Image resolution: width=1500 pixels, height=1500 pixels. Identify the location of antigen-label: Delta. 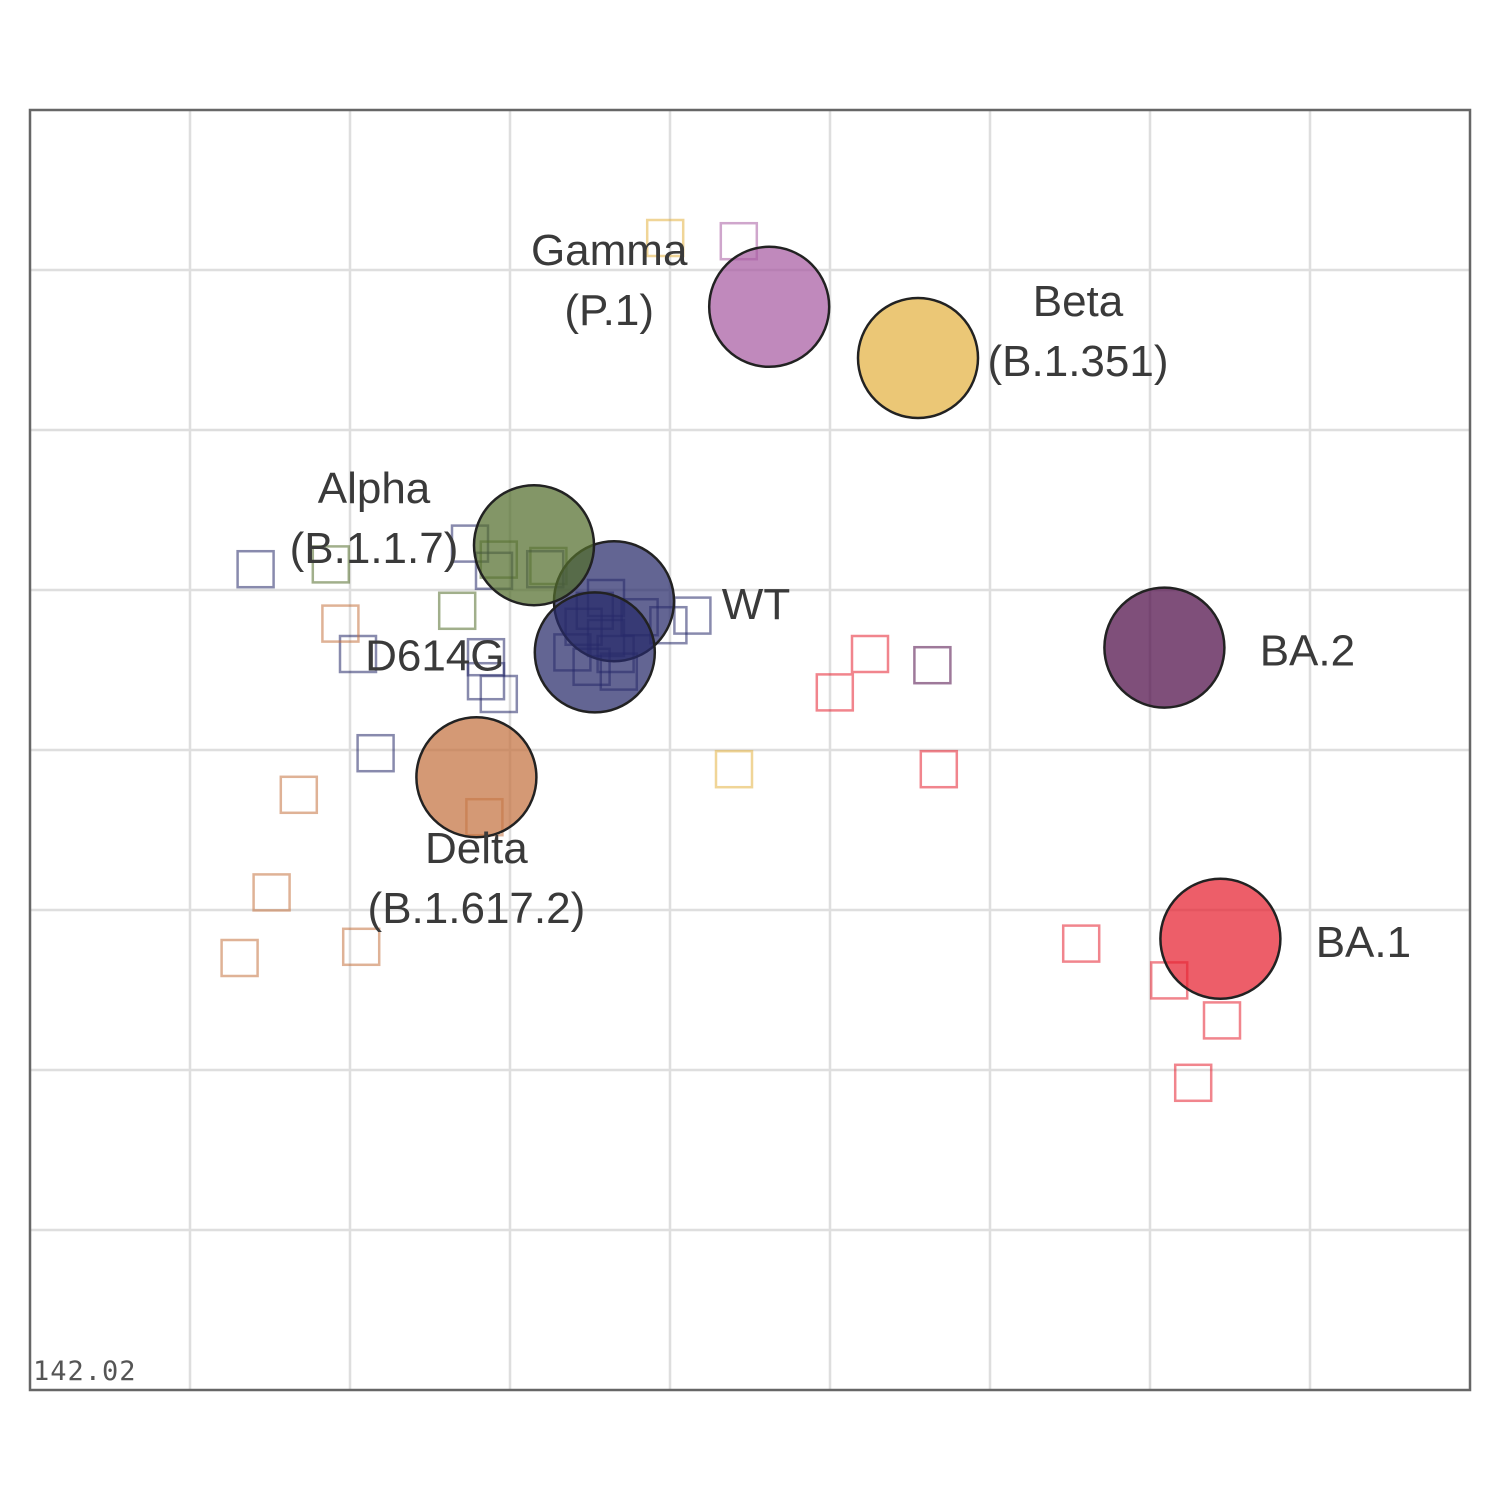
(476, 848).